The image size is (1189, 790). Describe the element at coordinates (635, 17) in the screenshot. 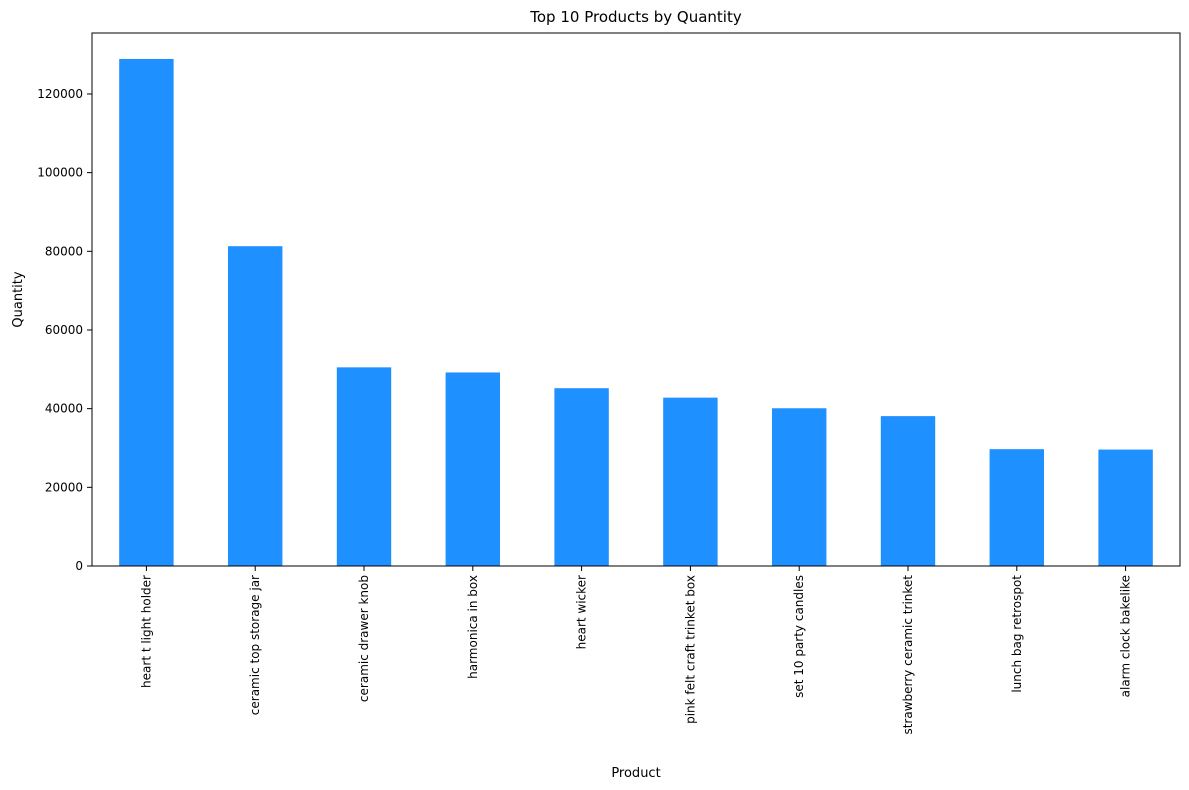

I see `chart-title: Top 10 Products by Quantity` at that location.